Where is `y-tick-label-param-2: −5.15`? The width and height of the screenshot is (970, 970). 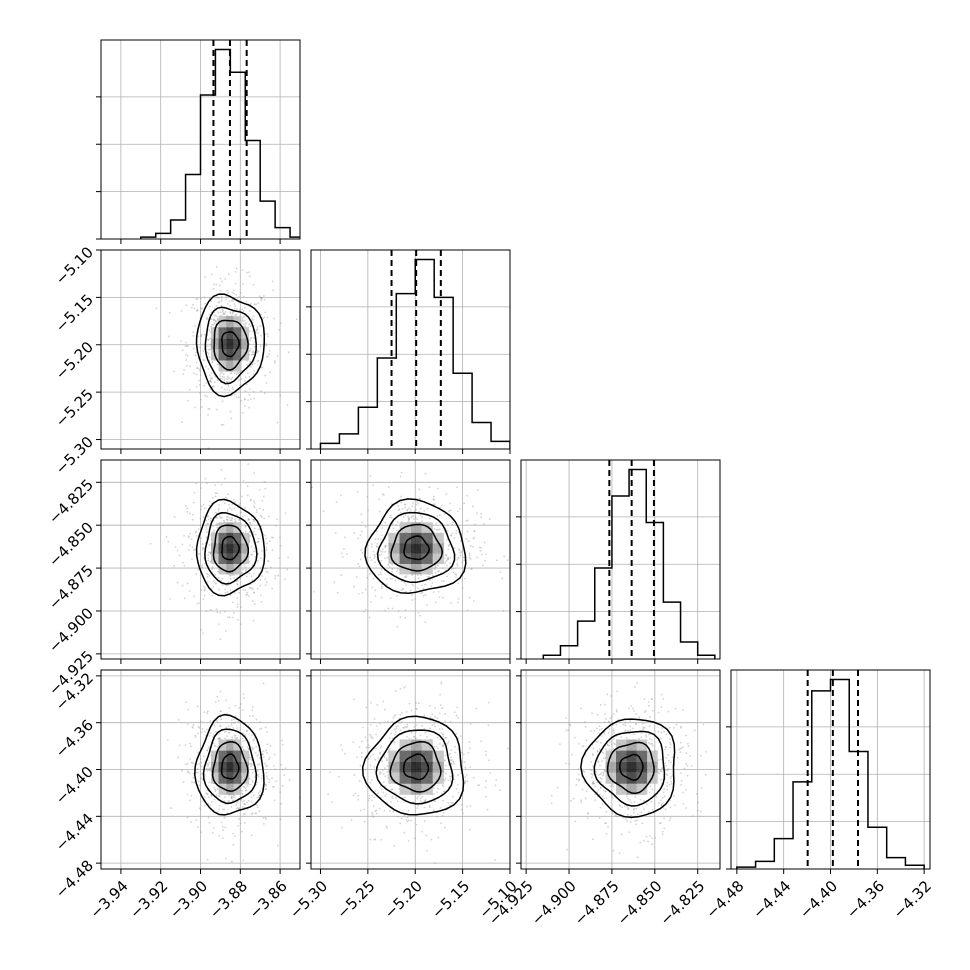 y-tick-label-param-2: −5.15 is located at coordinates (74, 313).